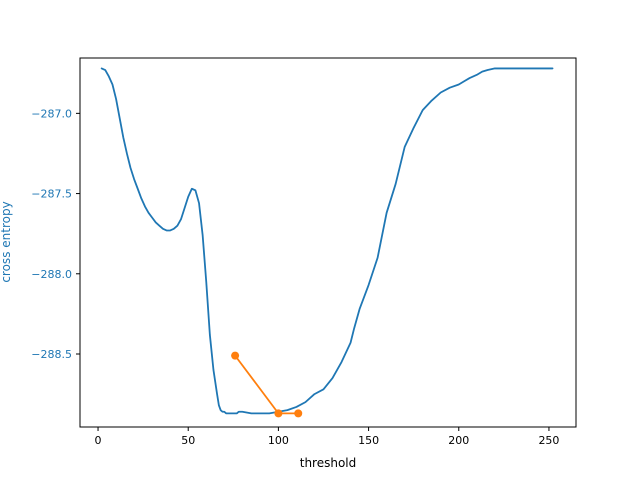 The image size is (640, 484). What do you see at coordinates (98, 440) in the screenshot?
I see `x-tick-label: 0` at bounding box center [98, 440].